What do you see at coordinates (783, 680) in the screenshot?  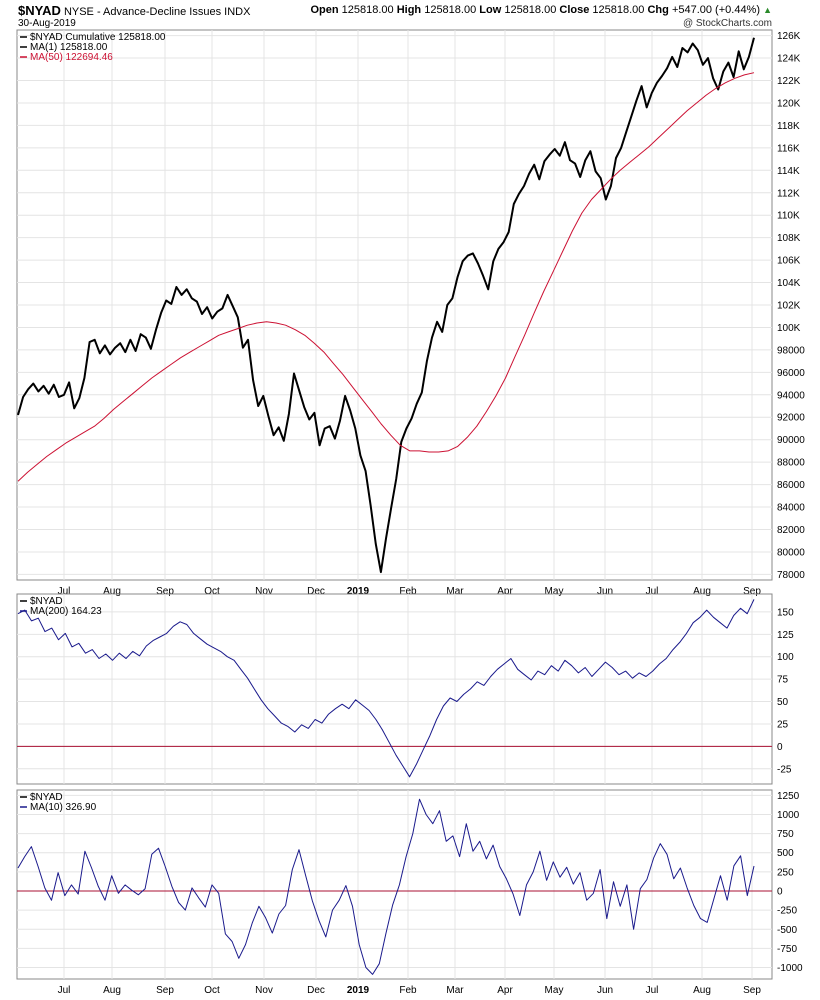 I see `y-tick-label: 75` at bounding box center [783, 680].